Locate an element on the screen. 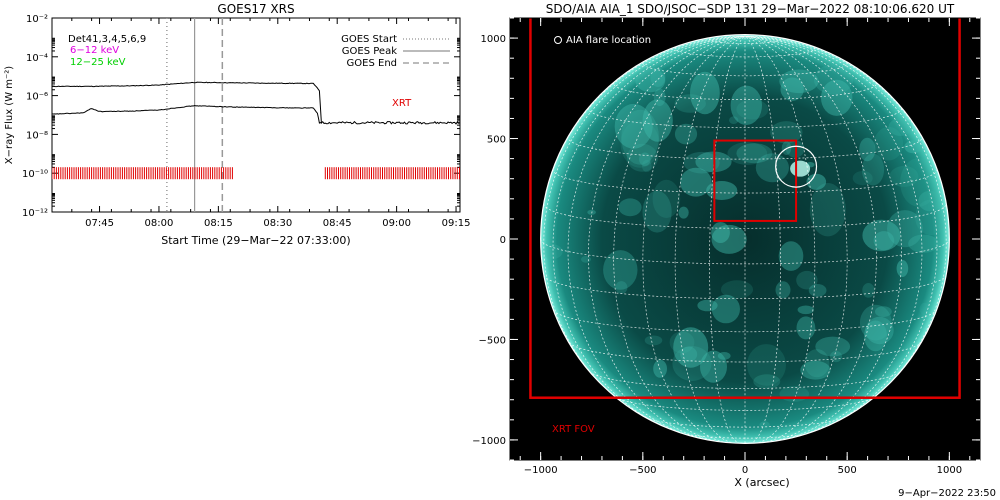 The width and height of the screenshot is (1000, 500). goes-y-tick-label: 10⁻¹⁰ is located at coordinates (35, 174).